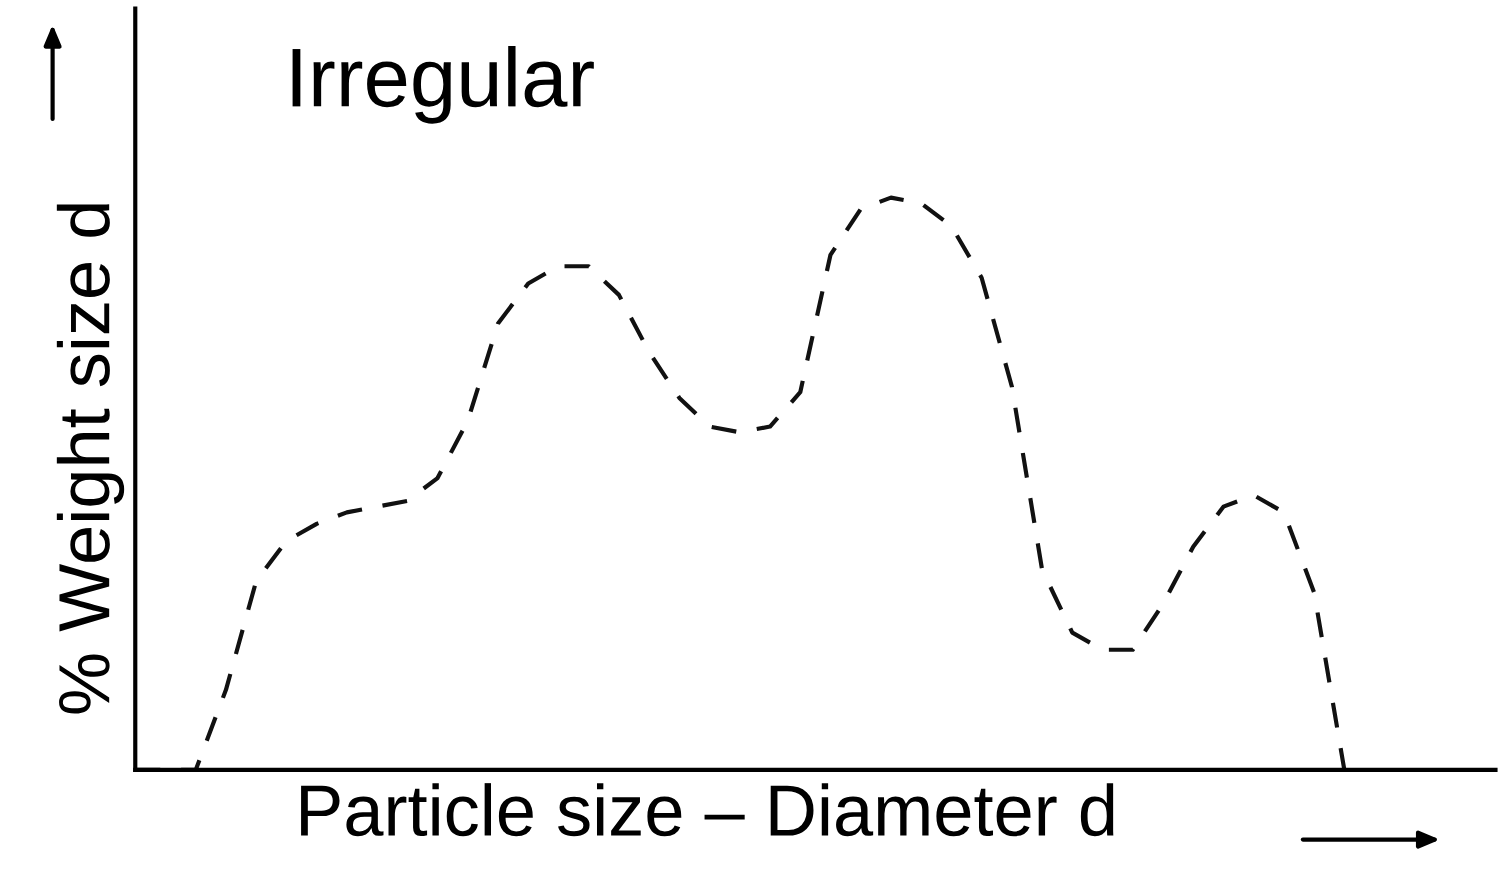 Image resolution: width=1503 pixels, height=870 pixels. I want to click on y-axis-title: % Weight size d, so click(90, 459).